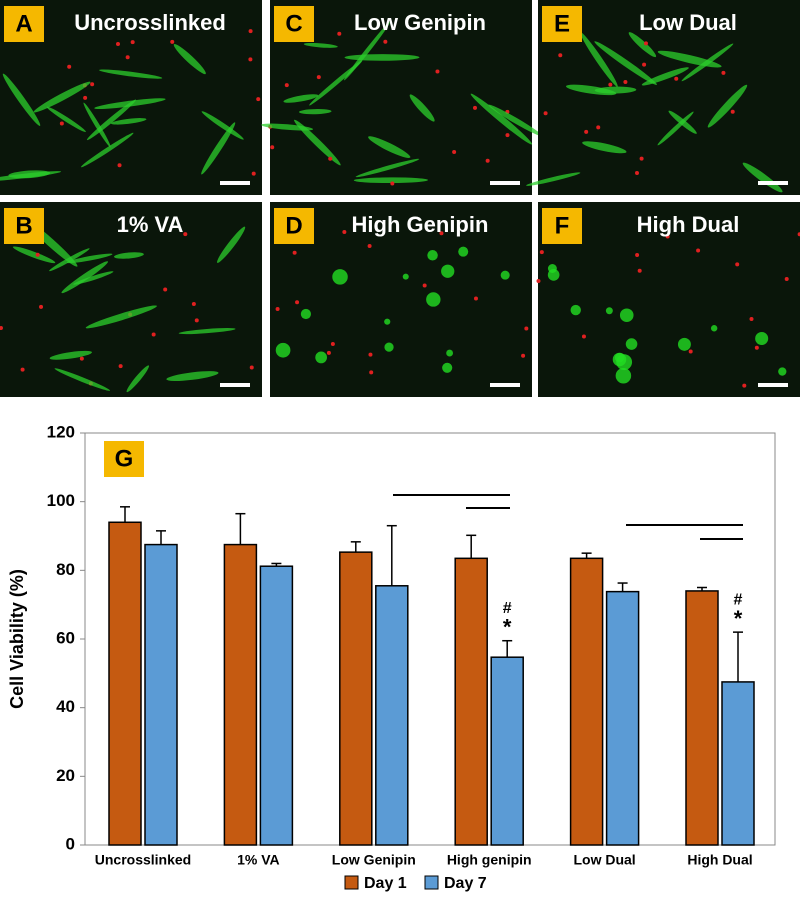 The height and width of the screenshot is (913, 800). Describe the element at coordinates (65, 706) in the screenshot. I see `y-tick-label: 40` at that location.